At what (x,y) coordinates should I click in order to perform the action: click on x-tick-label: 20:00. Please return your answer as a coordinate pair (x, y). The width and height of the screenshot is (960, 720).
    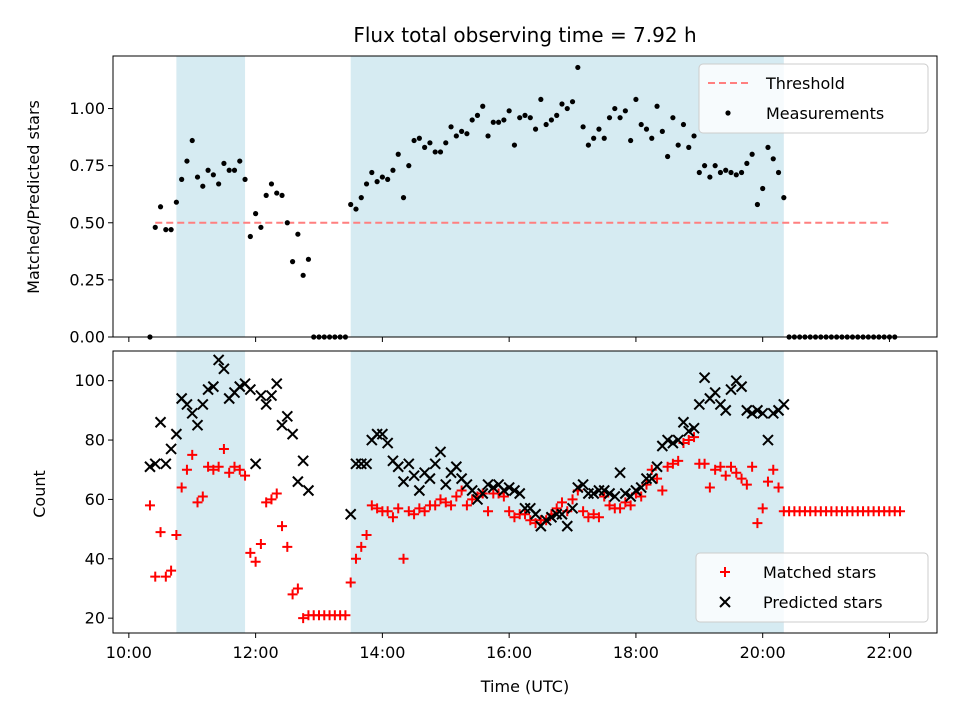
    Looking at the image, I should click on (763, 652).